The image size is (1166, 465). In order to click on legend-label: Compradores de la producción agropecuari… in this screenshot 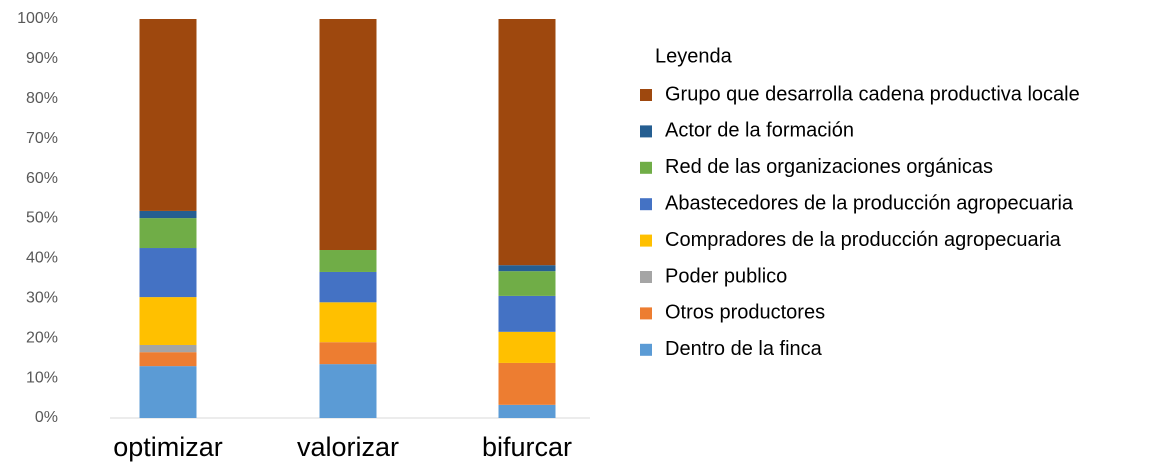, I will do `click(863, 240)`.